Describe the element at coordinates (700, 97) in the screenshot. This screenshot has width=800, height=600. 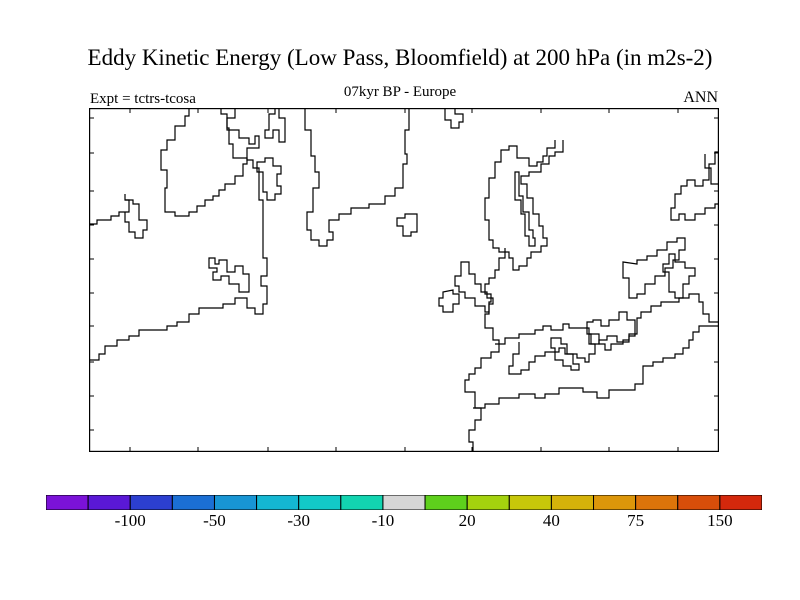
I see `season-label: ANN` at that location.